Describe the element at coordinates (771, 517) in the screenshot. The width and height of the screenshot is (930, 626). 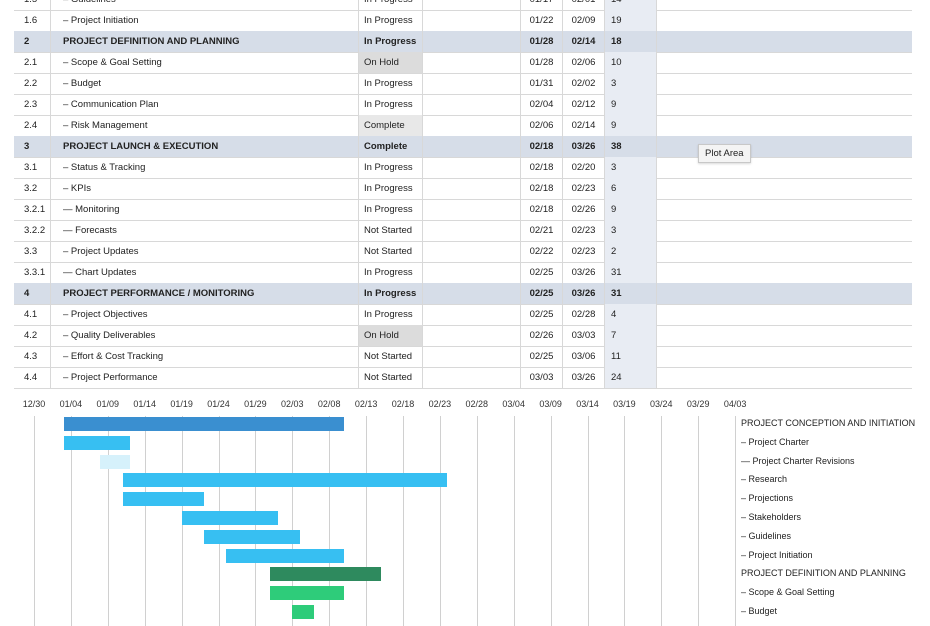
I see `gantt-task-label: – Stakeholders` at that location.